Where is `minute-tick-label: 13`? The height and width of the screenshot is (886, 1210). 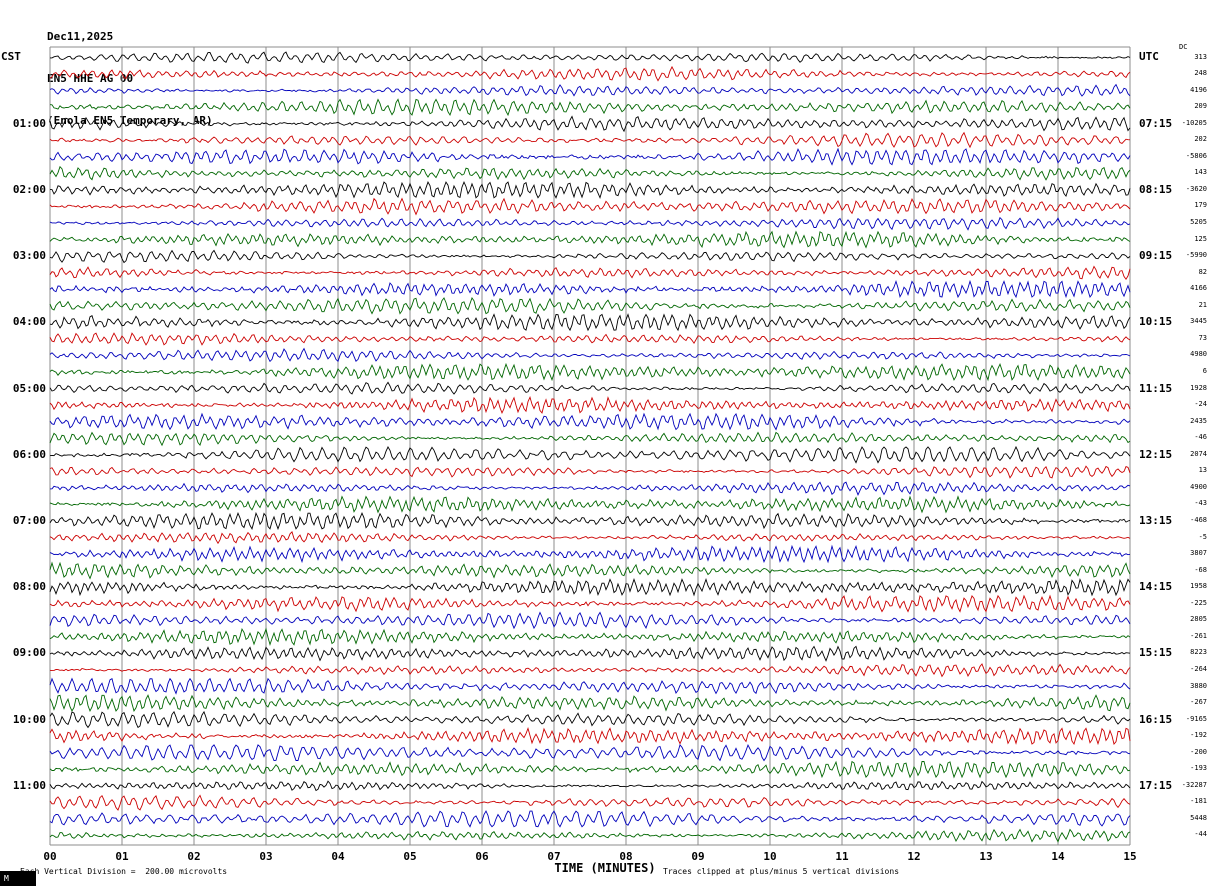
minute-tick-label: 13 is located at coordinates (986, 856).